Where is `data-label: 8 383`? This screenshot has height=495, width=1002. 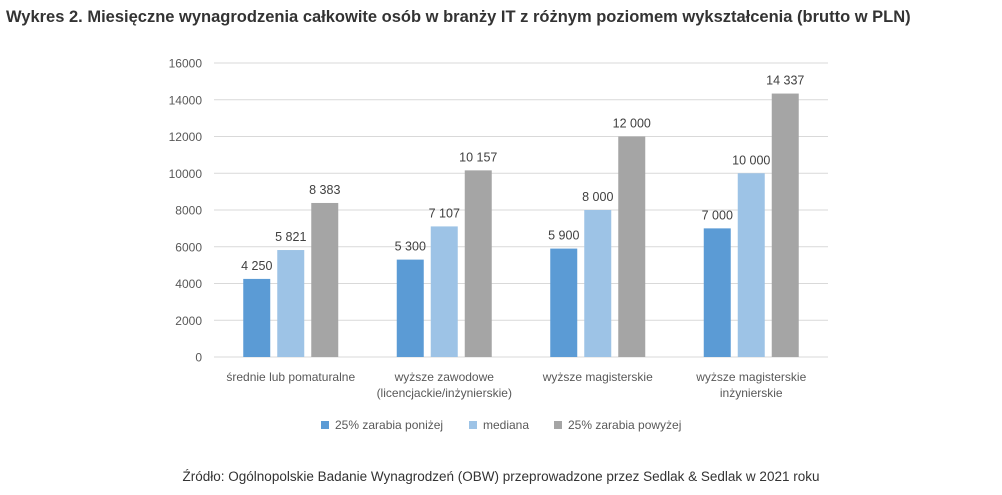
data-label: 8 383 is located at coordinates (324, 190).